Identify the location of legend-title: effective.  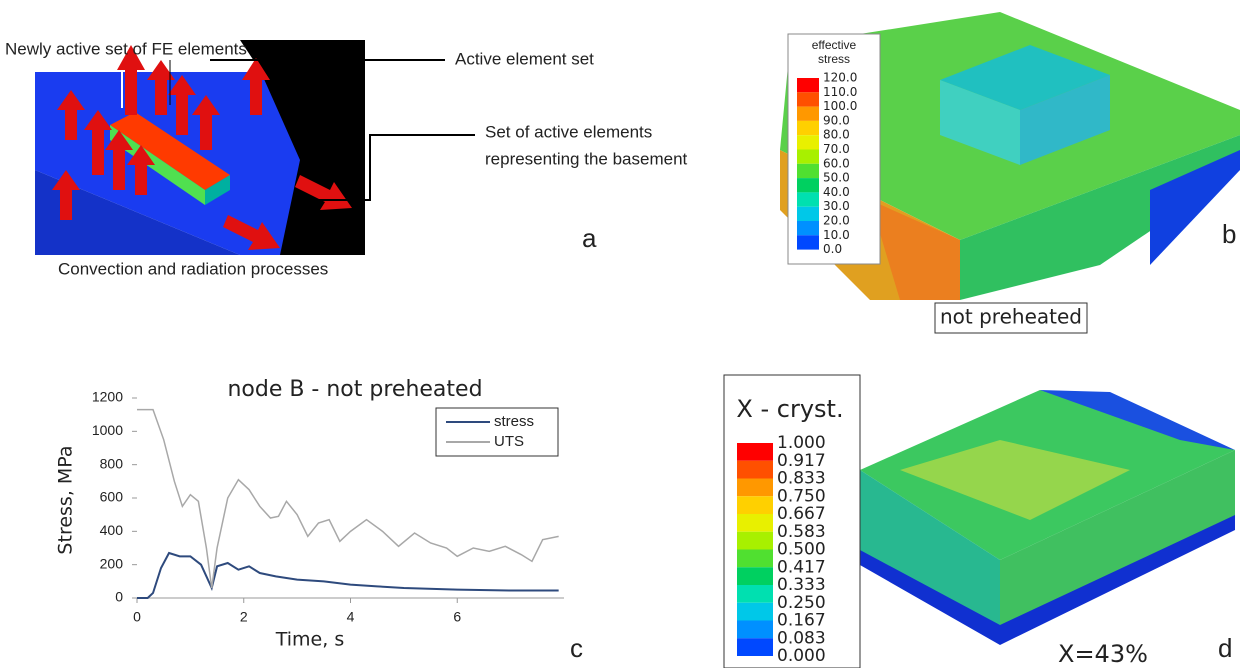
(834, 45).